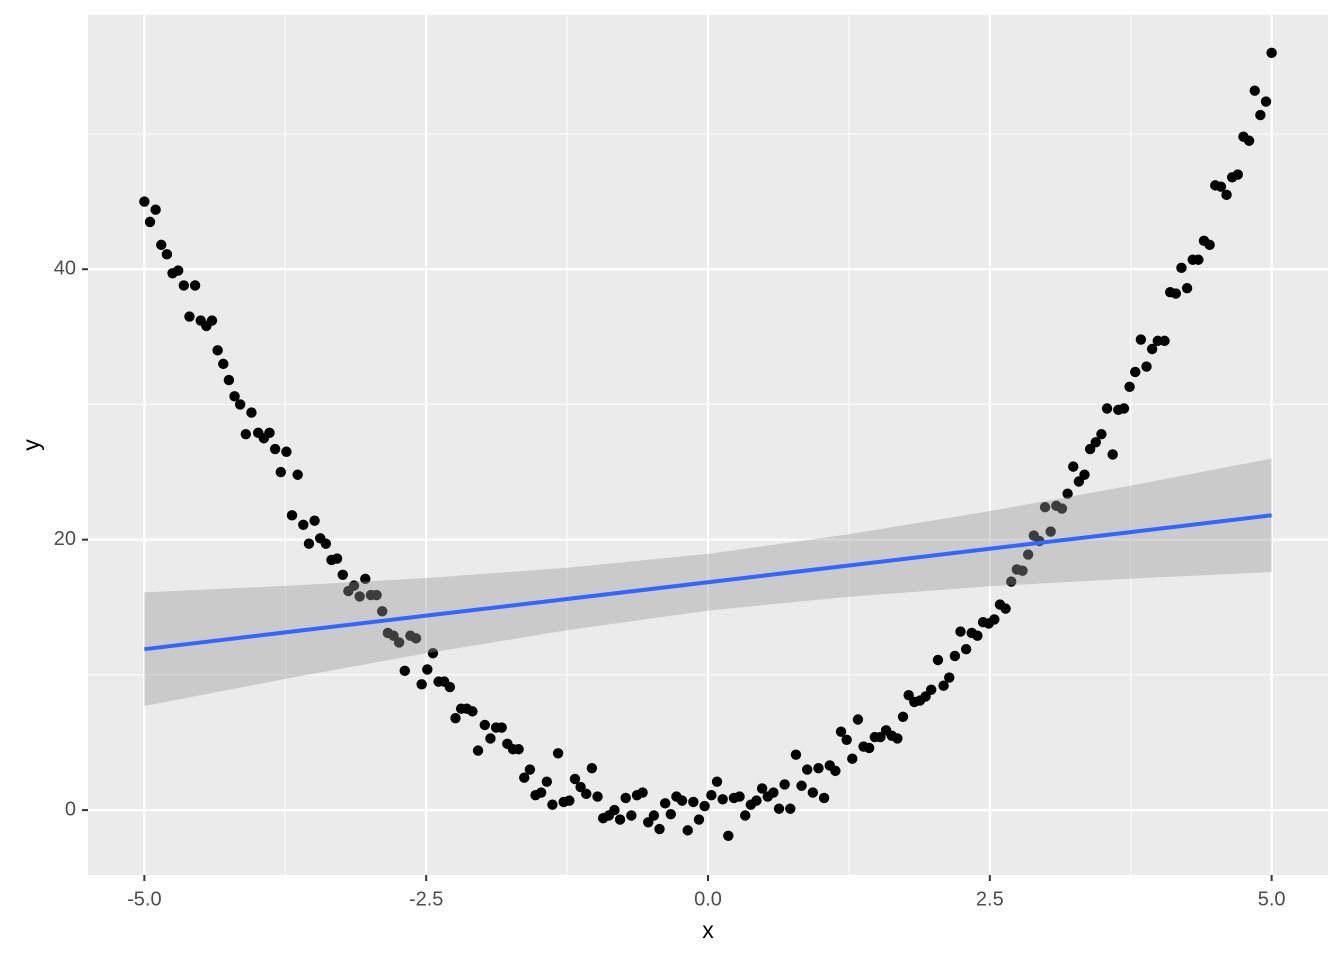 The image size is (1344, 965). Describe the element at coordinates (70, 809) in the screenshot. I see `y-tick-label: 0` at that location.